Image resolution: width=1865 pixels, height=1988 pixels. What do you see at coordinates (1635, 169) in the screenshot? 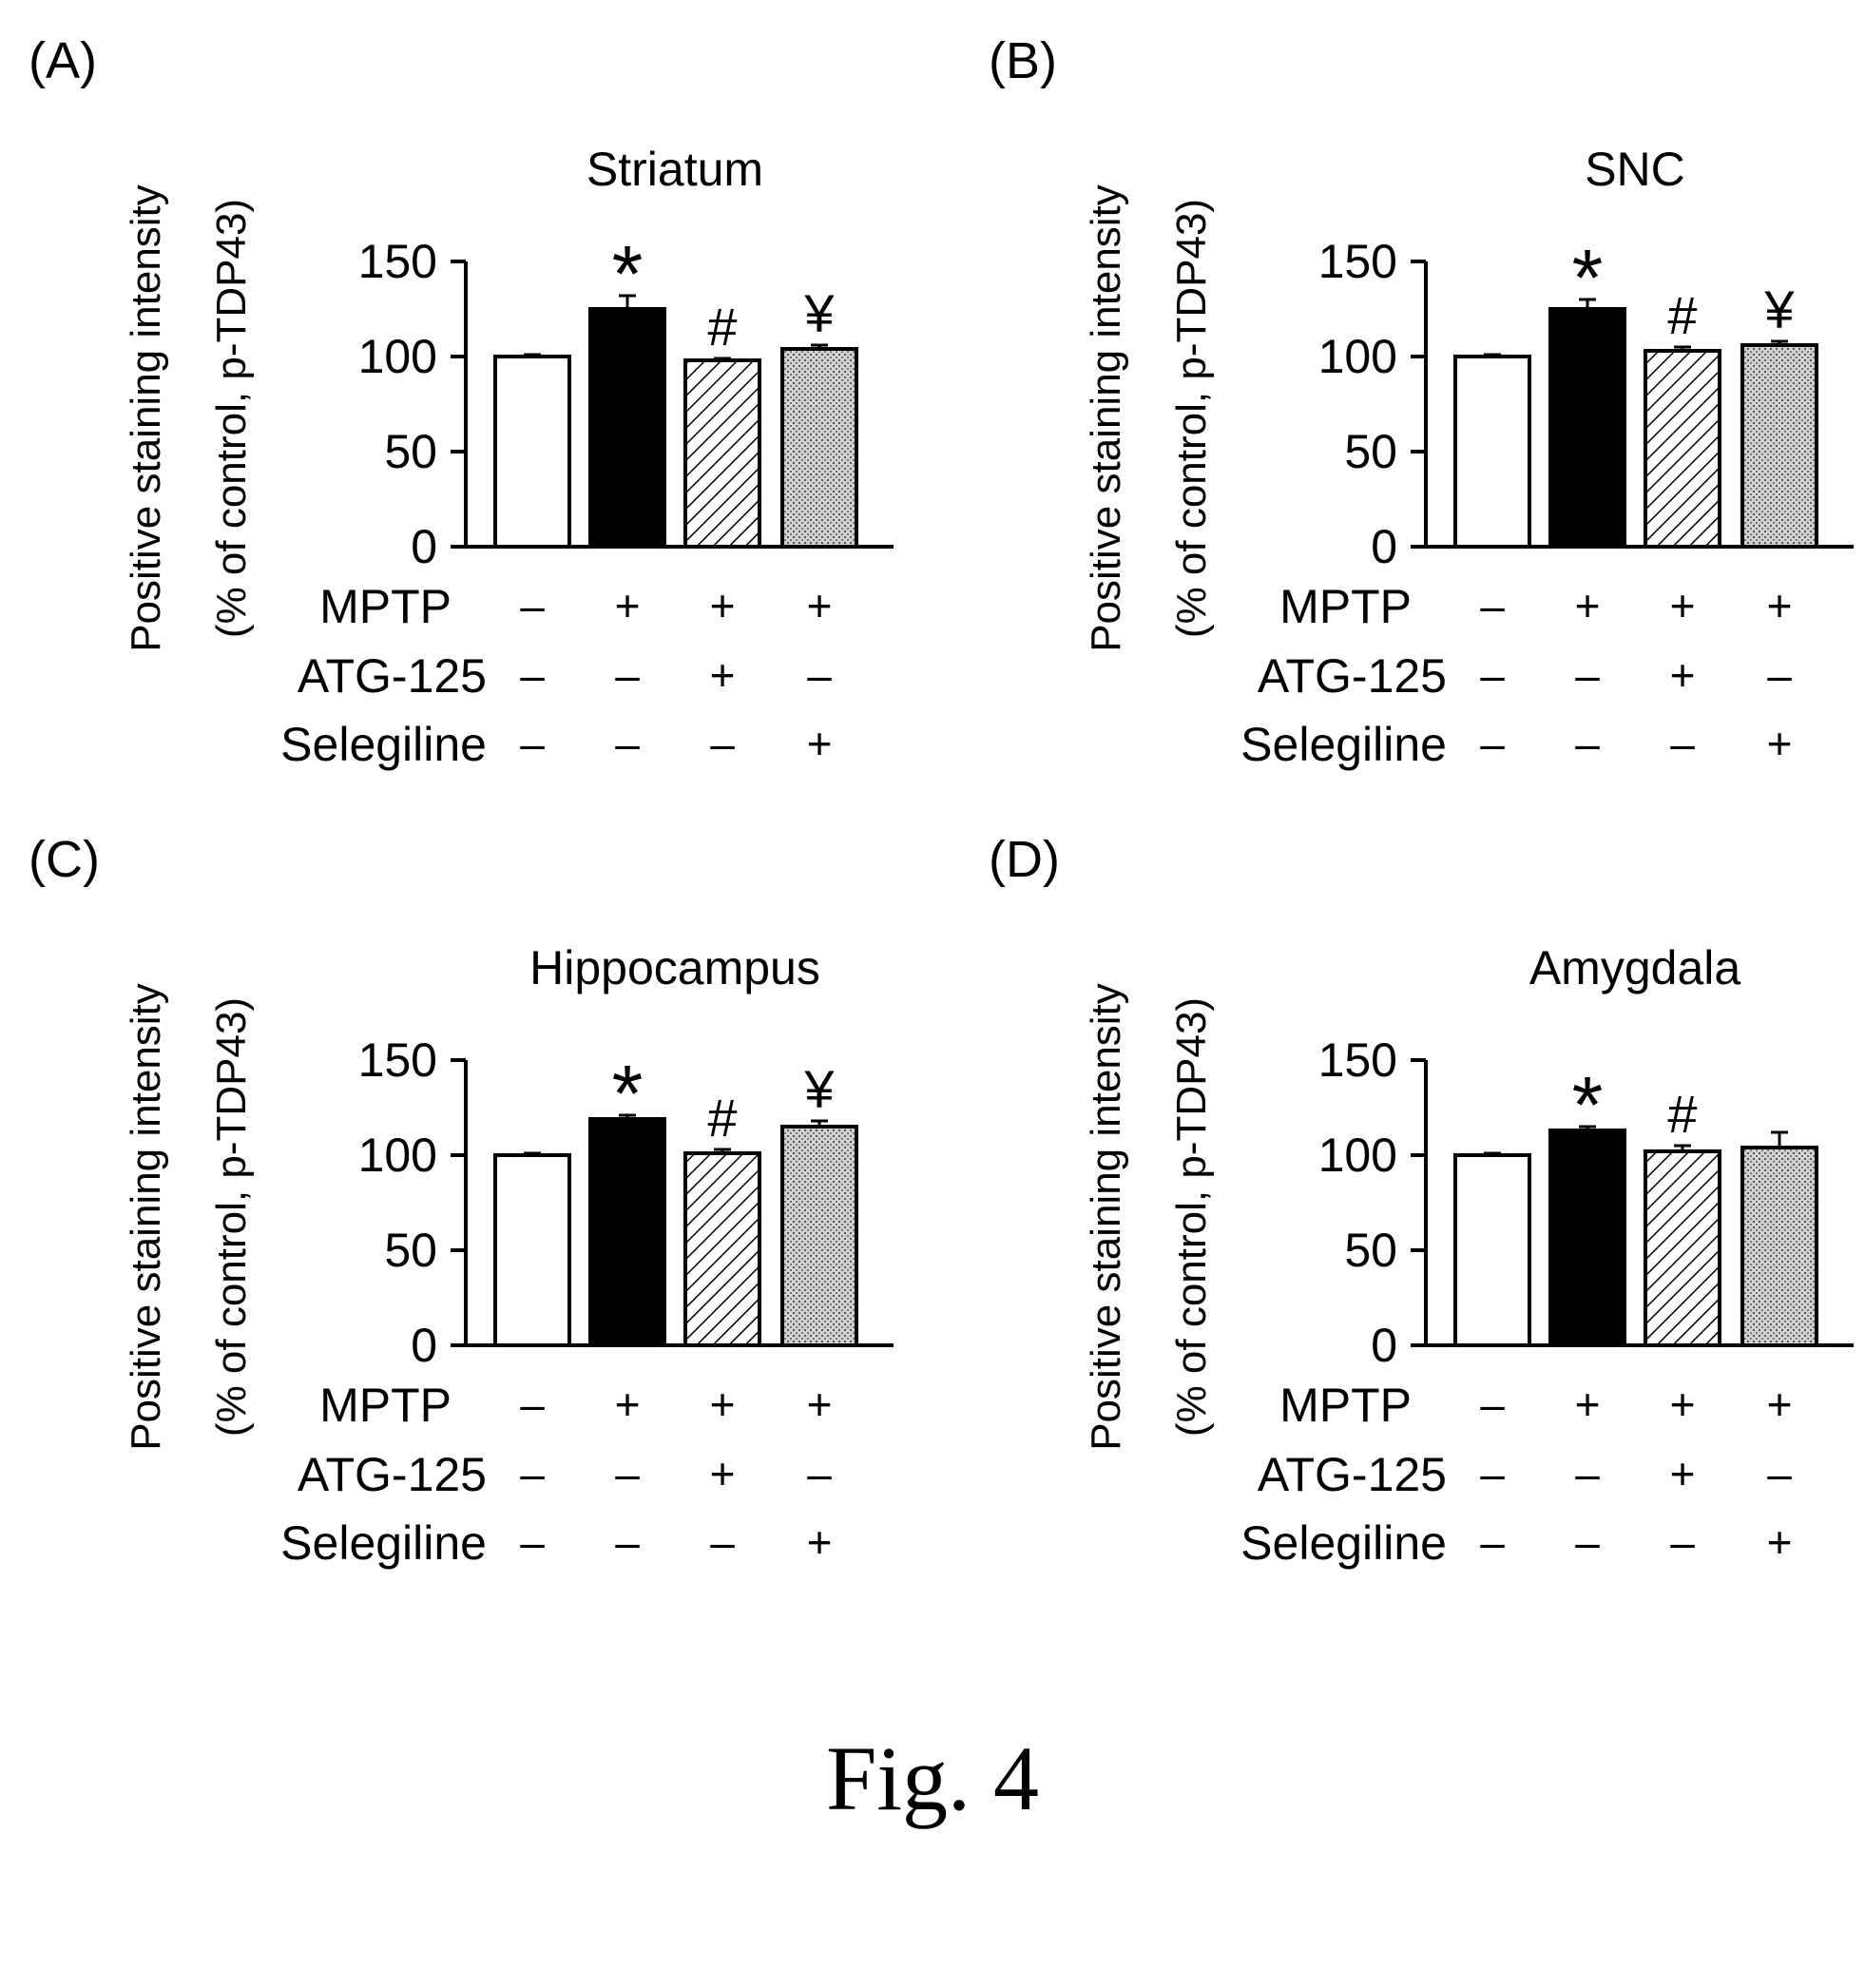
I see `chart-title: SNC` at bounding box center [1635, 169].